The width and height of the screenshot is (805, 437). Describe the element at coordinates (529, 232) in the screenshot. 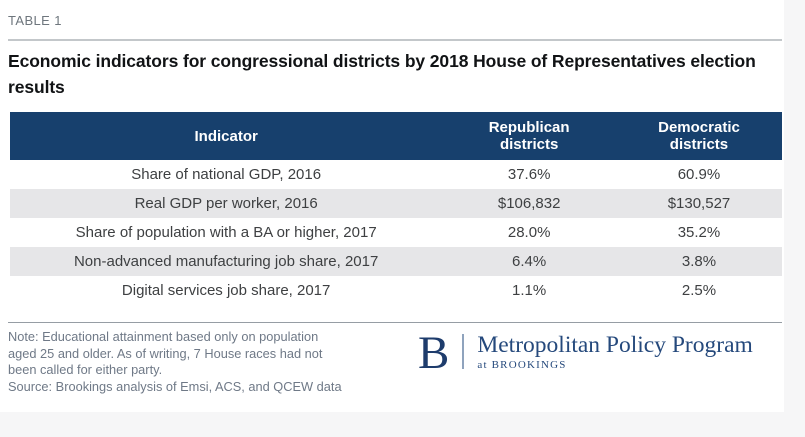

I see `republican-value-cell: 28.0%` at that location.